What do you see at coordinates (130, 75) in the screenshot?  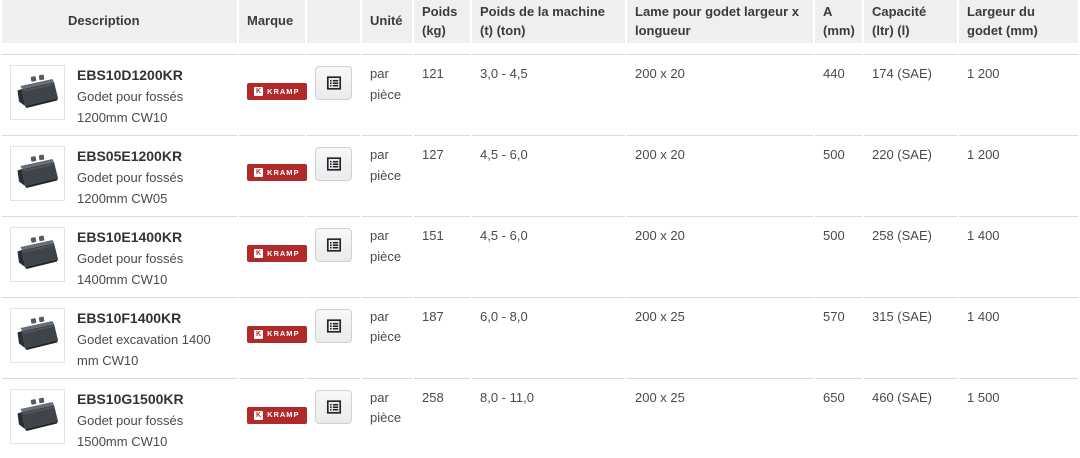 I see `product-code-link: EBS10D1200KR` at bounding box center [130, 75].